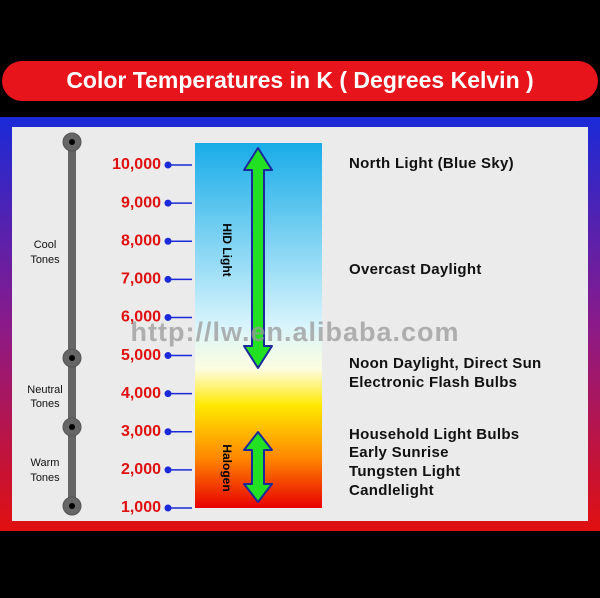 This screenshot has width=600, height=598. I want to click on band-arrows, so click(258, 325).